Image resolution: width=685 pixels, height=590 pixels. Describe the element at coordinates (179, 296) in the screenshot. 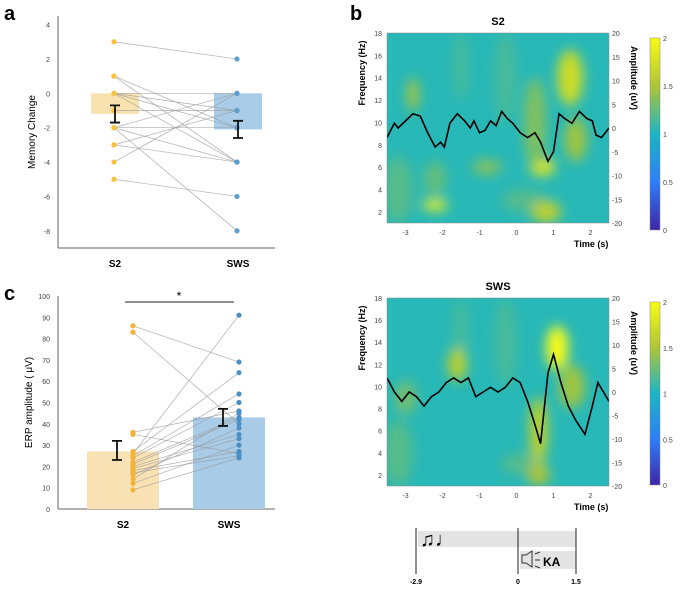

I see `significance-marker: *` at that location.